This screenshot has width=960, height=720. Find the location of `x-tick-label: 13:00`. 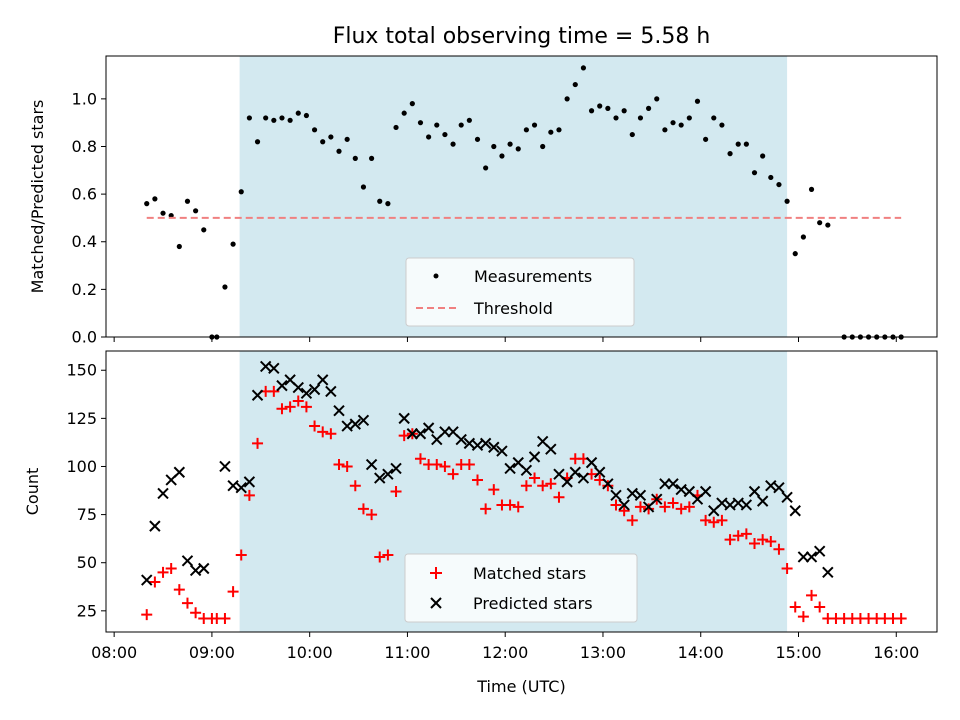

x-tick-label: 13:00 is located at coordinates (603, 652).